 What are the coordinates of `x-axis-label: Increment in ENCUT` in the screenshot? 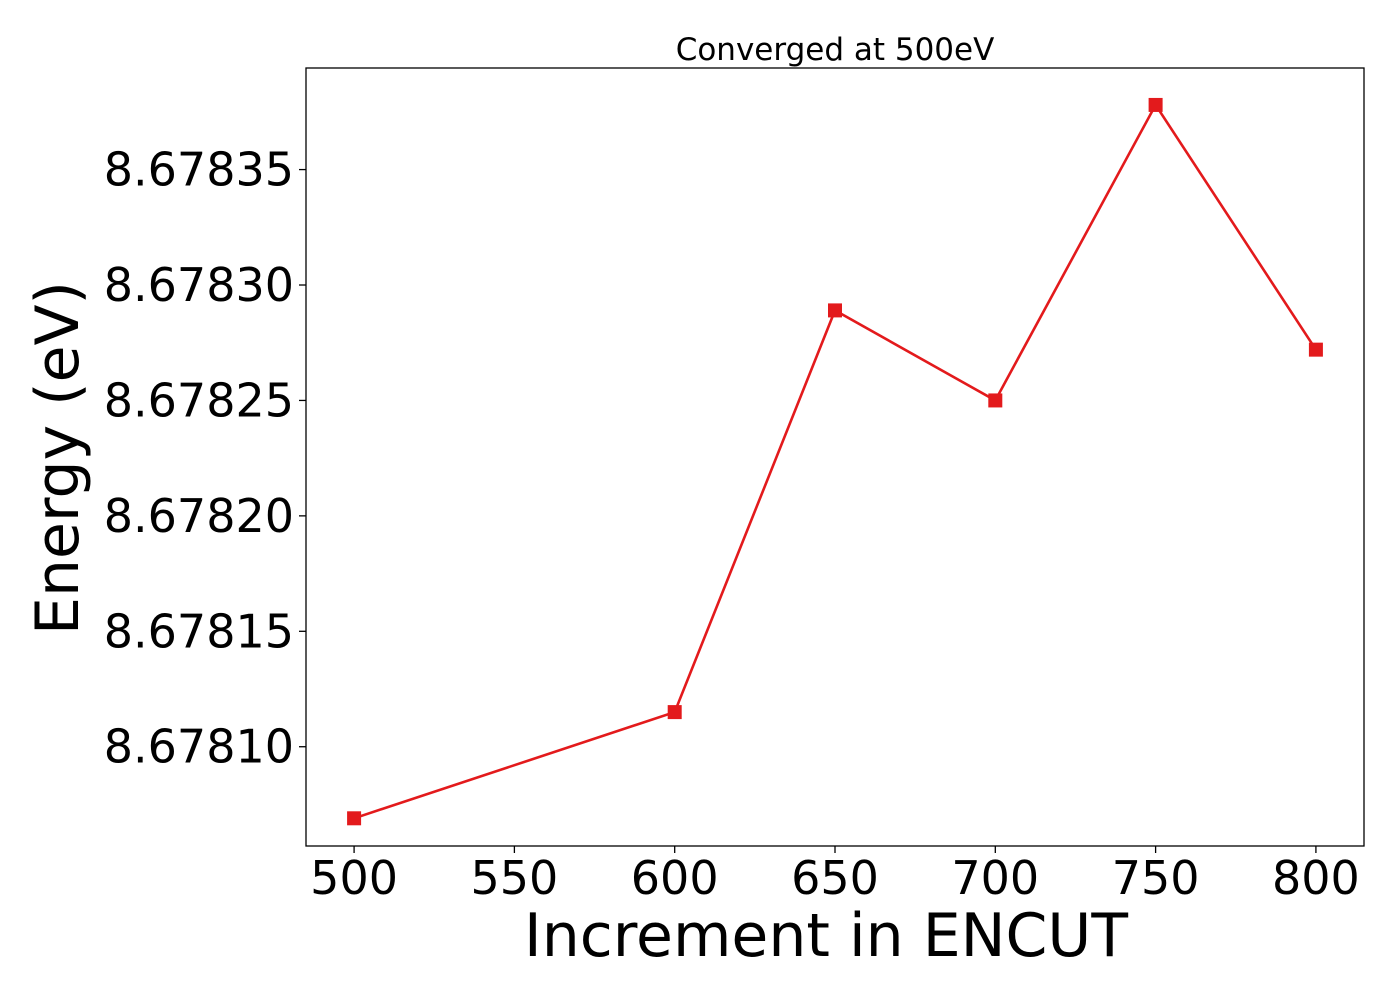 It's located at (826, 936).